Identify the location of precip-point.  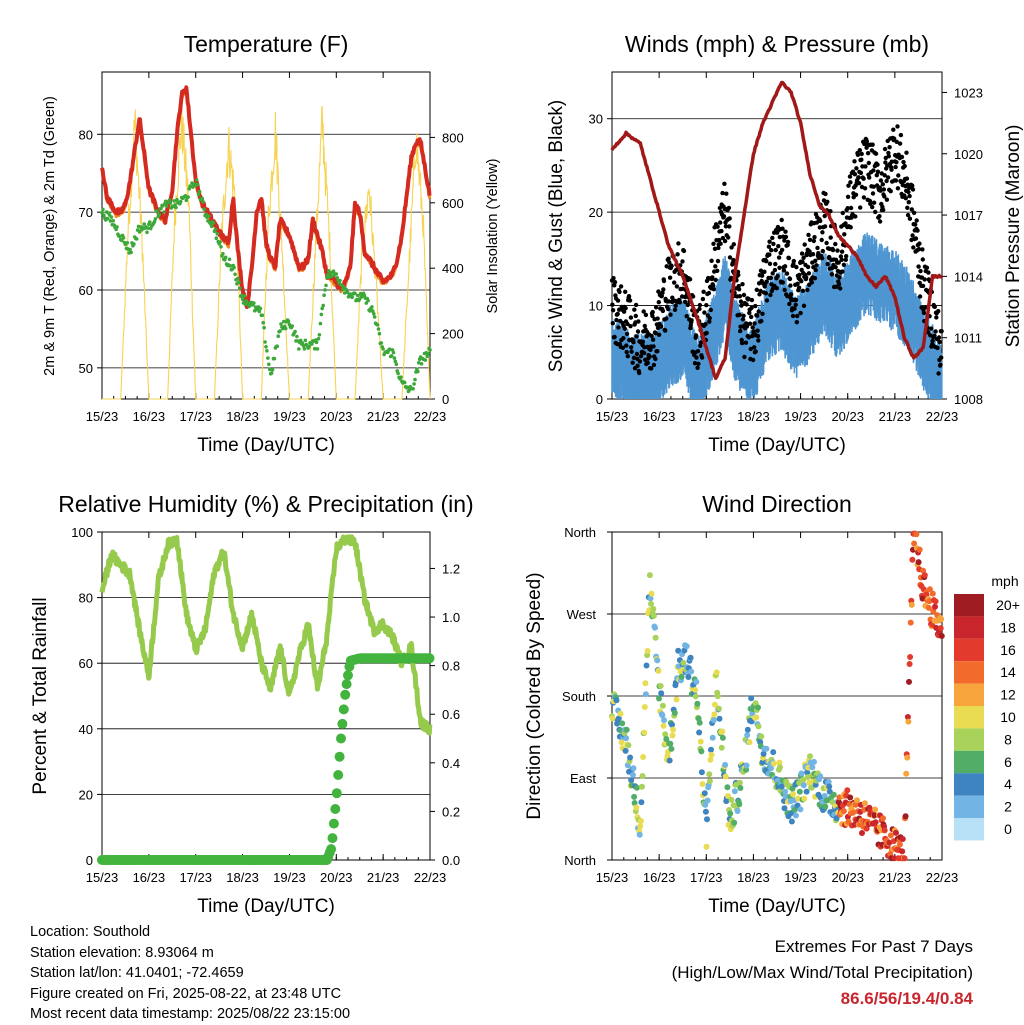
(333, 823).